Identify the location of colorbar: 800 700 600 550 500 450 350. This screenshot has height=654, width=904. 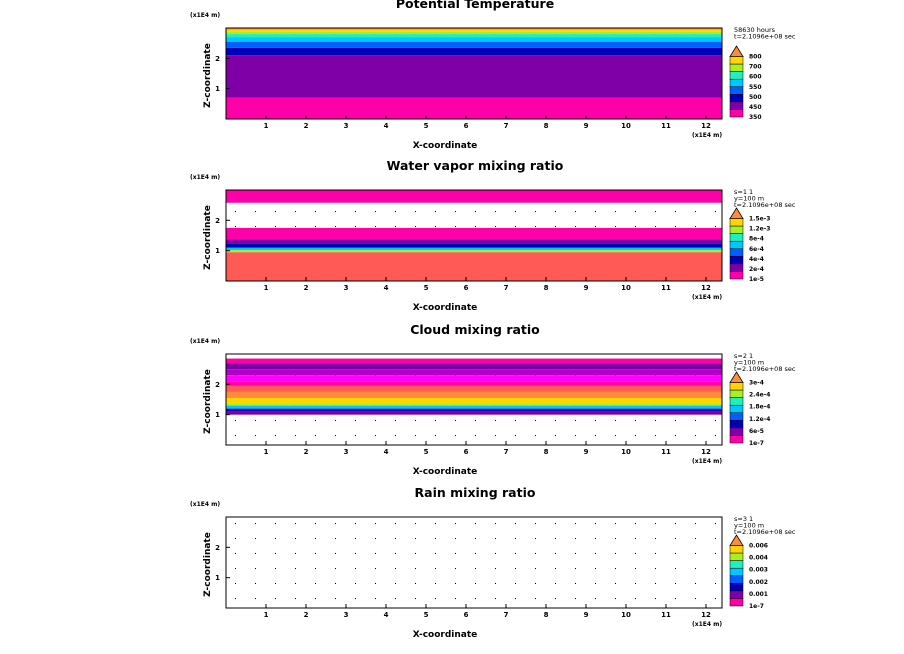
(745, 83).